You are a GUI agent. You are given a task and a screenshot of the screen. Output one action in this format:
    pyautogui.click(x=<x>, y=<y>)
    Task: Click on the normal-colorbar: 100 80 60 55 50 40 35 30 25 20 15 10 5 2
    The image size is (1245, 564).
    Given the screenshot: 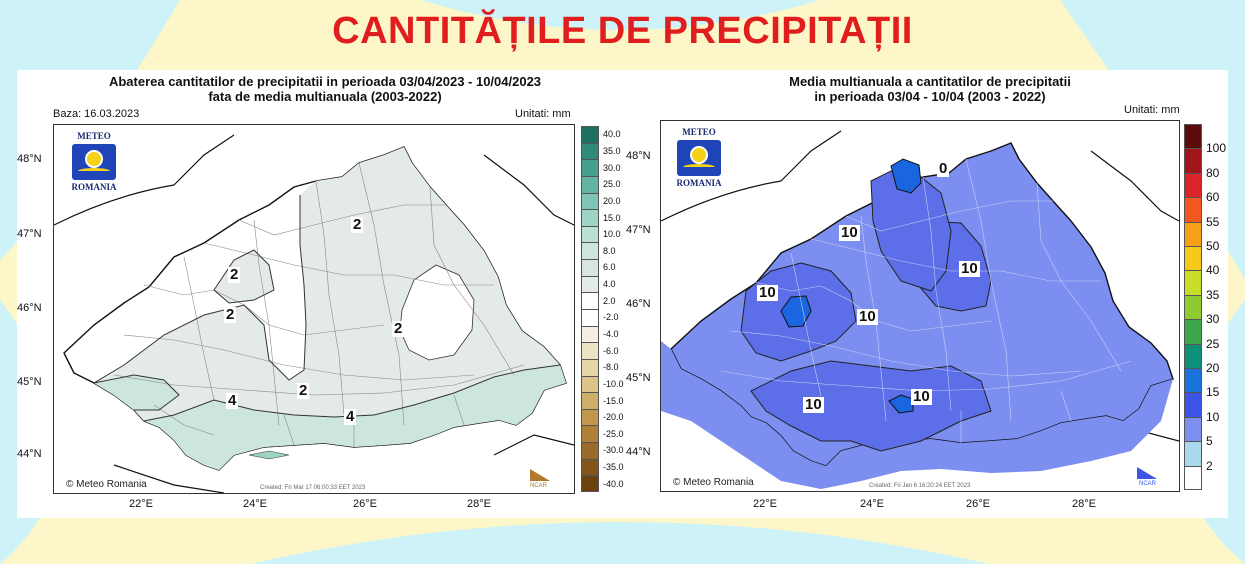 What is the action you would take?
    pyautogui.click(x=1206, y=307)
    